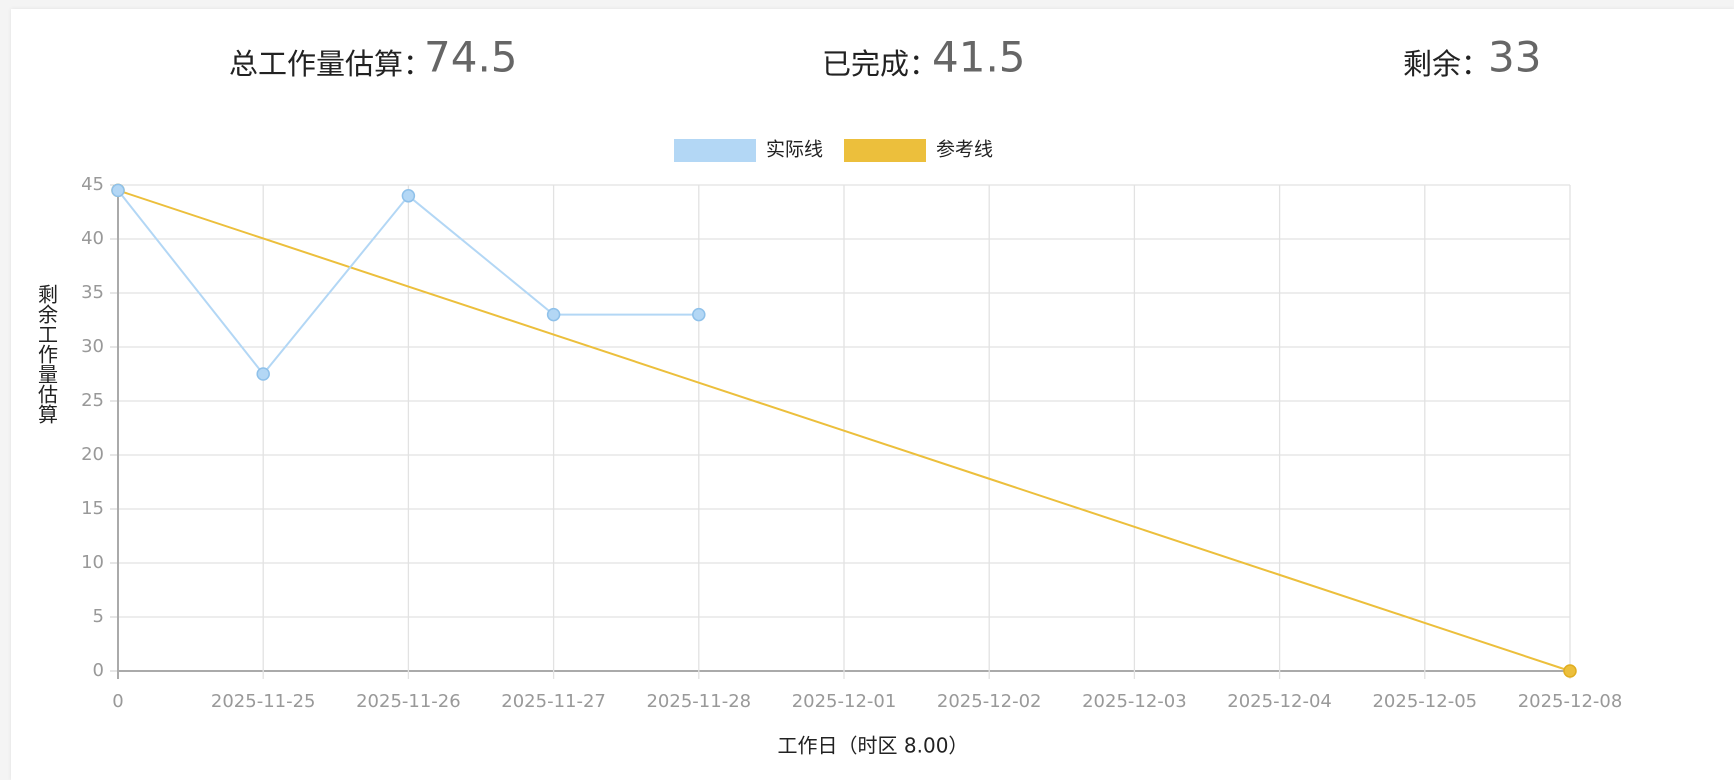 This screenshot has height=780, width=1734. I want to click on stat-value: 33, so click(1514, 57).